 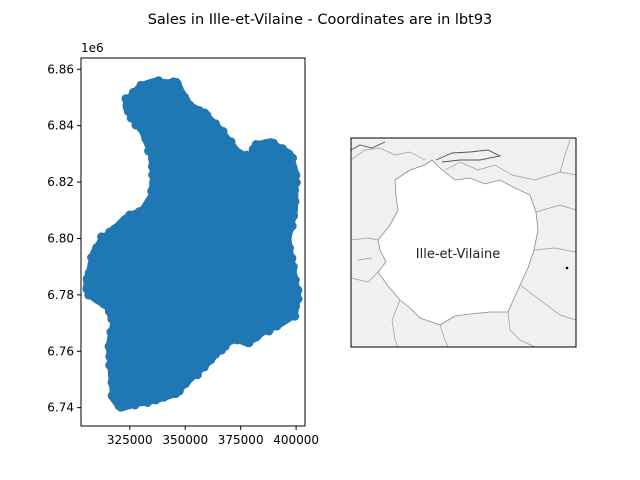 I want to click on x-tick-label: 375000, so click(x=241, y=440).